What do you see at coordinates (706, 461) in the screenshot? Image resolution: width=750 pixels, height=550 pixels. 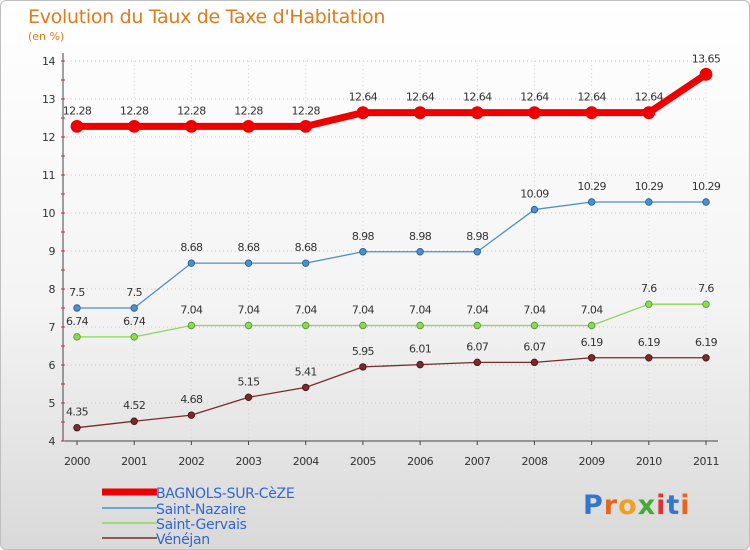 I see `x-tick-label: 2011` at bounding box center [706, 461].